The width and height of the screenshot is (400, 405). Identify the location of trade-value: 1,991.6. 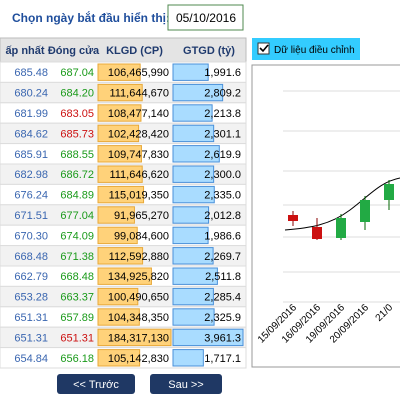
(222, 73).